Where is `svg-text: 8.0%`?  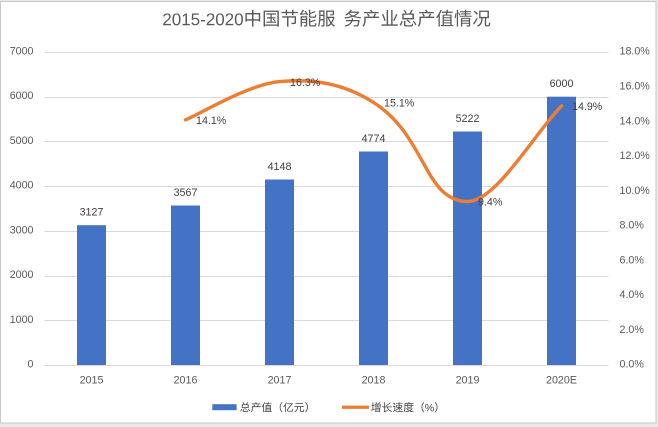
svg-text: 8.0% is located at coordinates (632, 226).